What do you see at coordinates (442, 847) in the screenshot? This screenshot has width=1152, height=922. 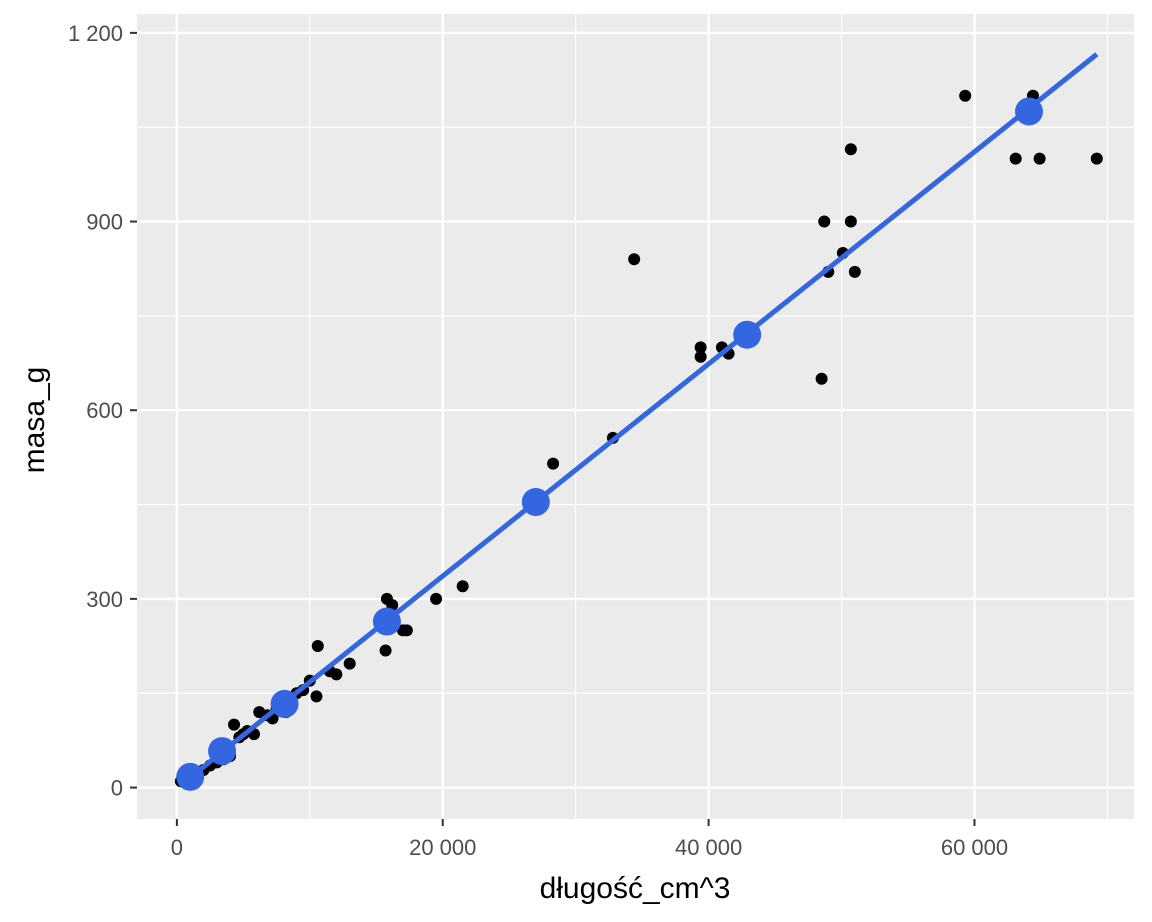 I see `x-tick-label: 20 000` at bounding box center [442, 847].